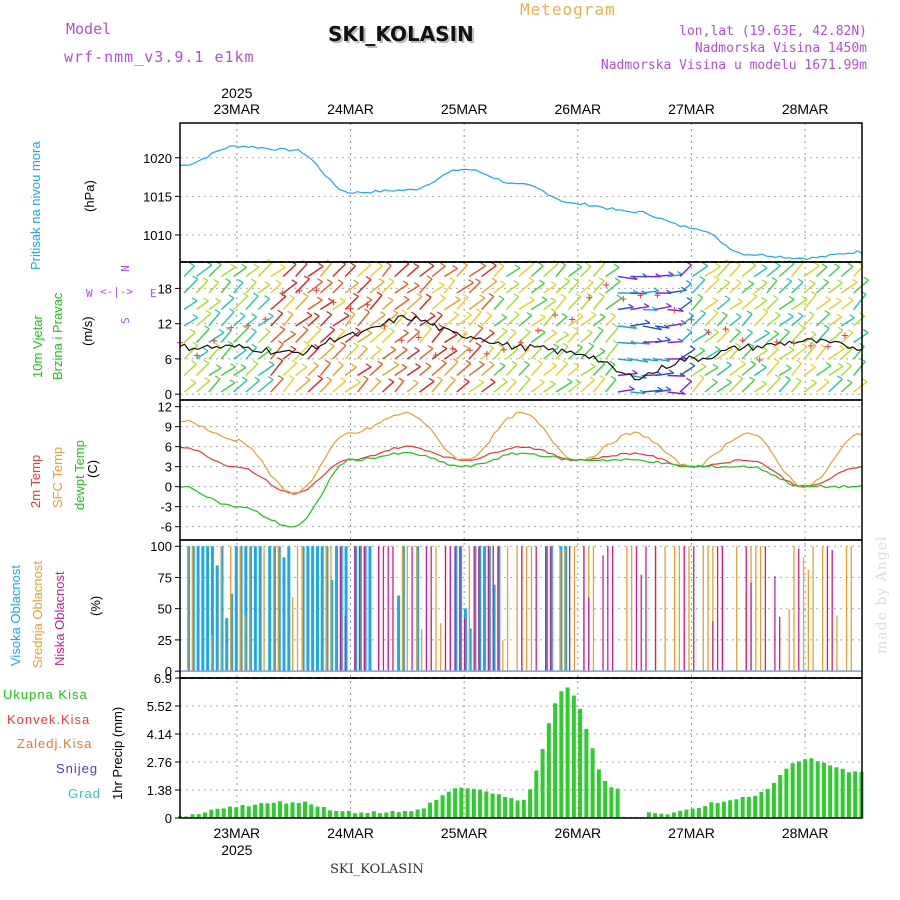 This screenshot has width=900, height=900. I want to click on wind-speed-line, so click(521, 347).